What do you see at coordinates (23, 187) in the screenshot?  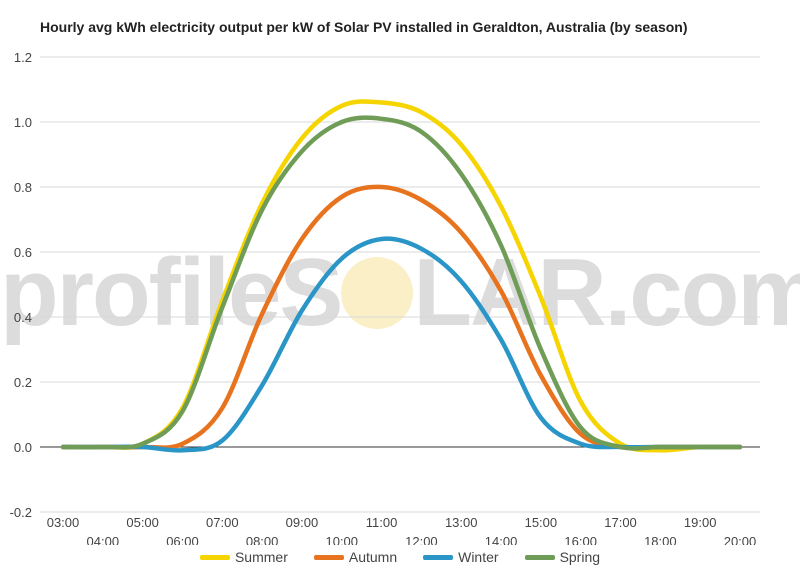 I see `y-tick-label: 0.8` at bounding box center [23, 187].